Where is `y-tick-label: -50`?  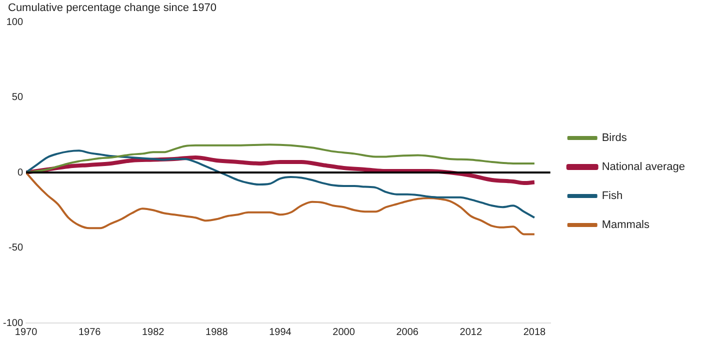
y-tick-label: -50 is located at coordinates (16, 248).